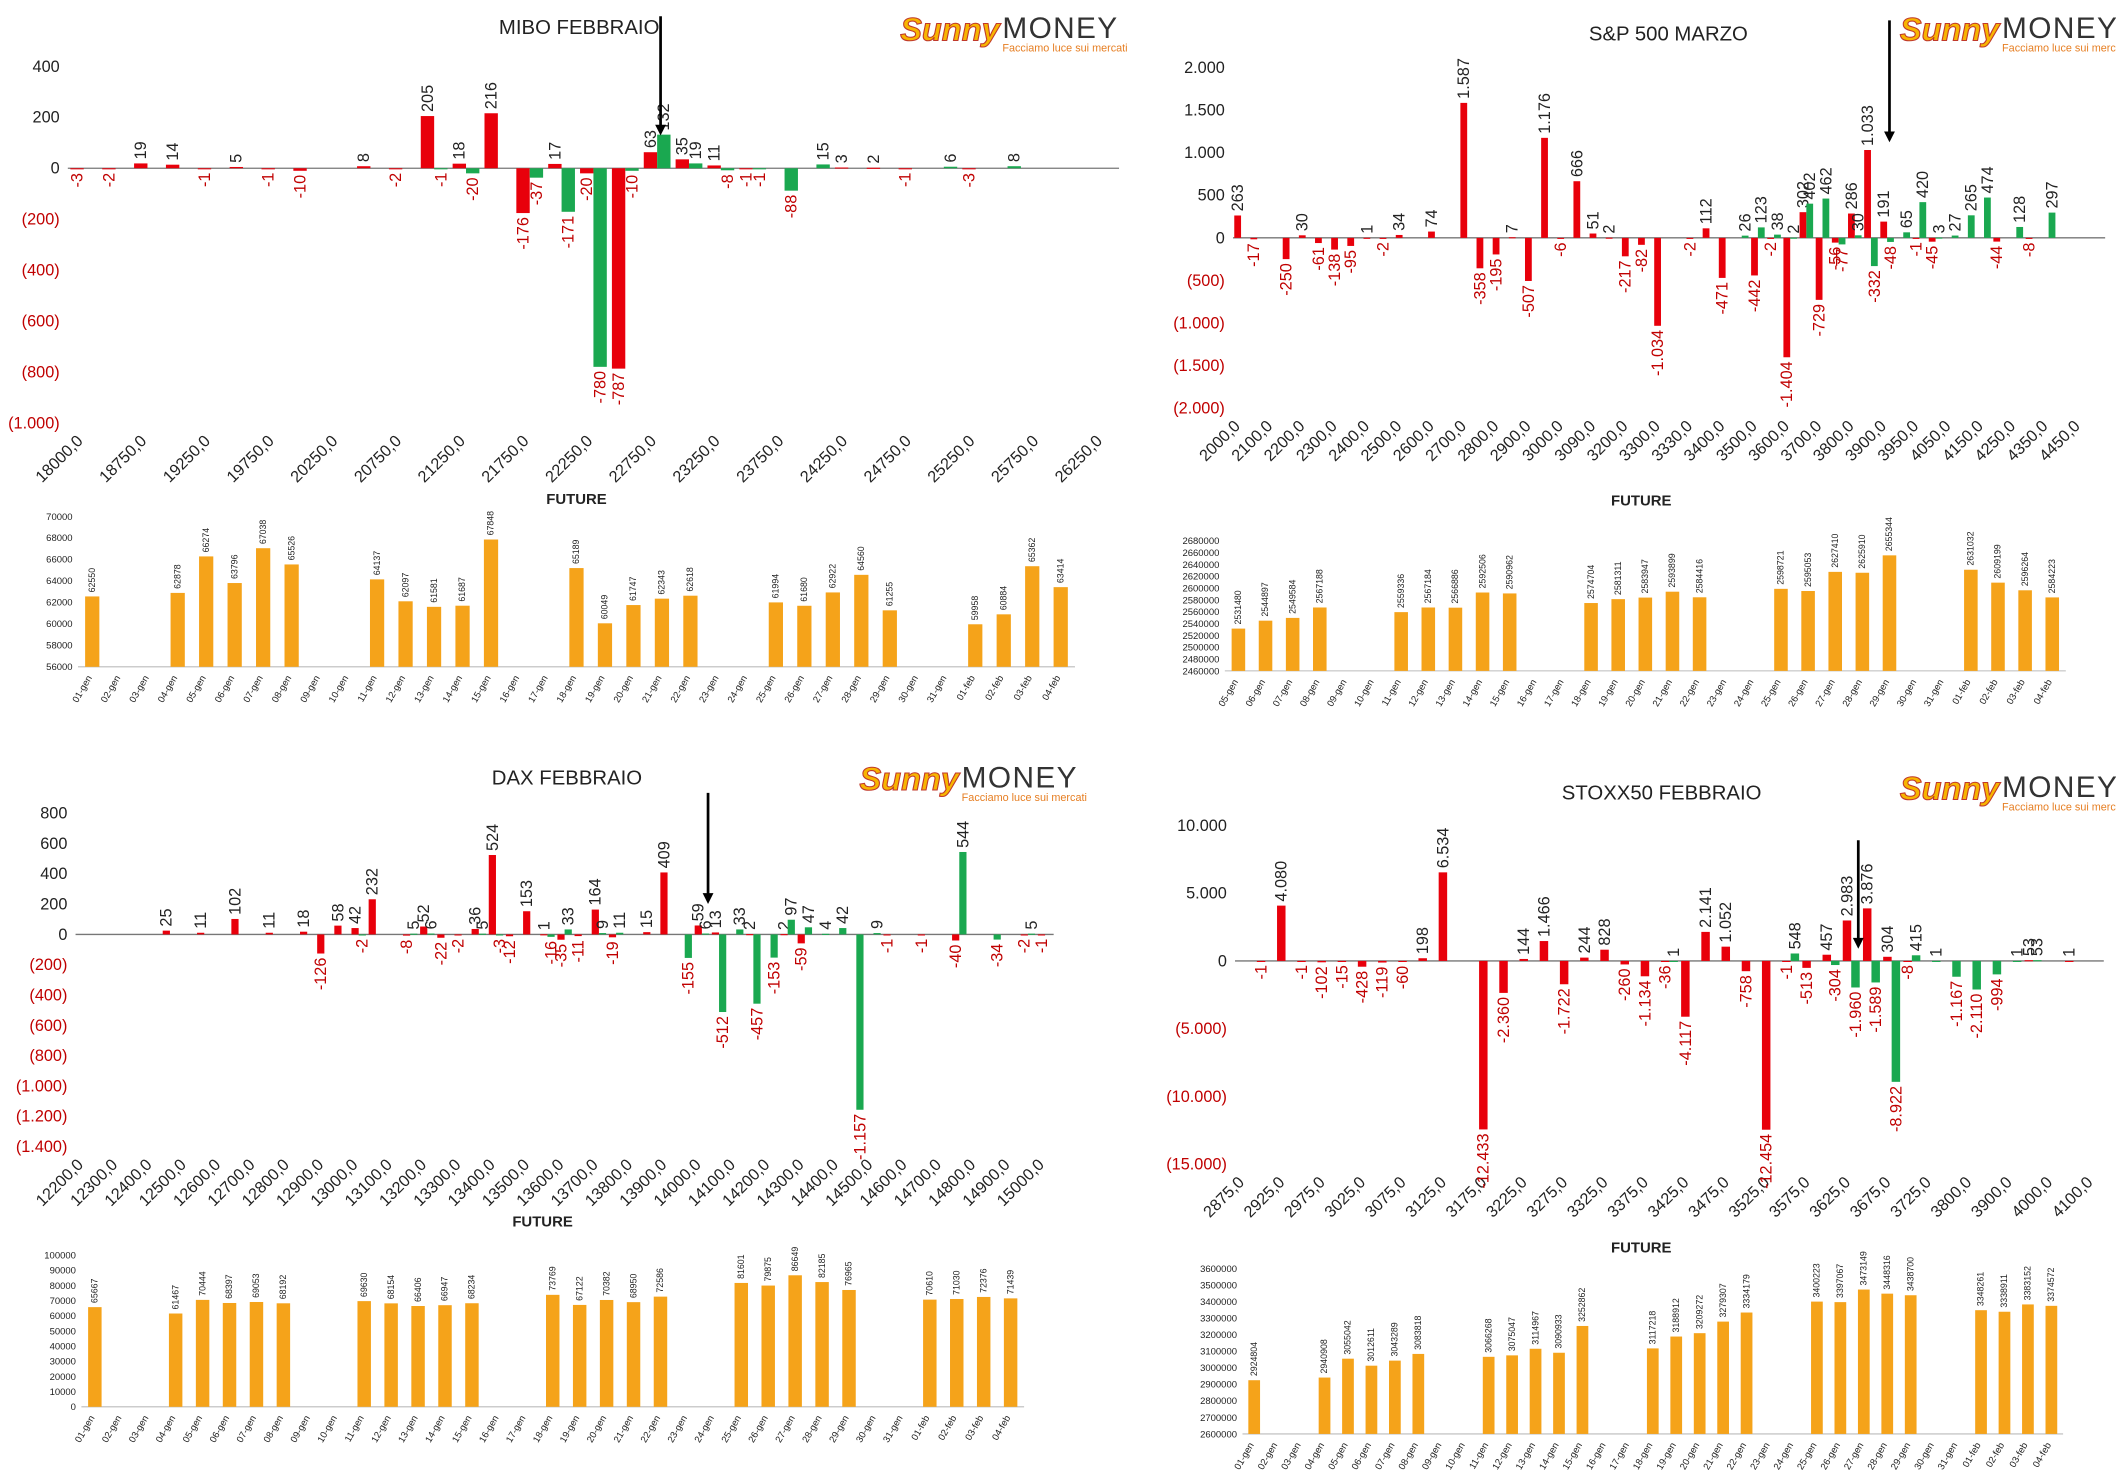 The height and width of the screenshot is (1480, 2116). I want to click on y-tick-label: 56000, so click(59, 667).